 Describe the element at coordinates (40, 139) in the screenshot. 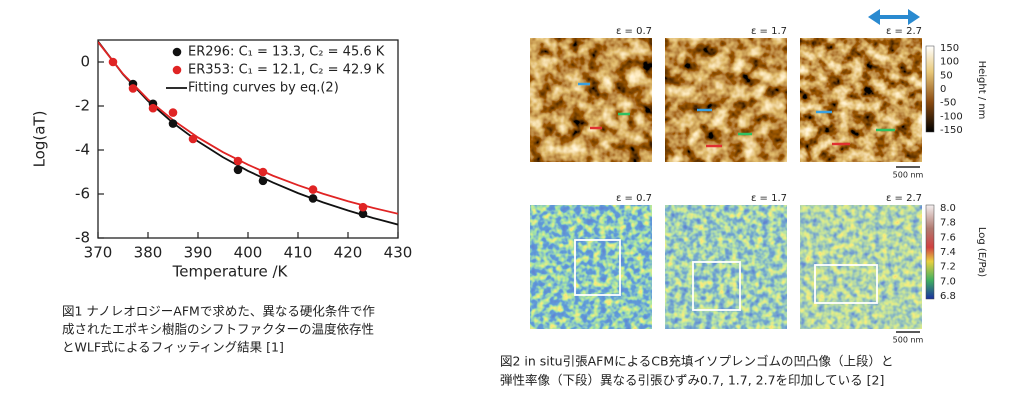

I see `y-axis-label: Log(aT)` at that location.